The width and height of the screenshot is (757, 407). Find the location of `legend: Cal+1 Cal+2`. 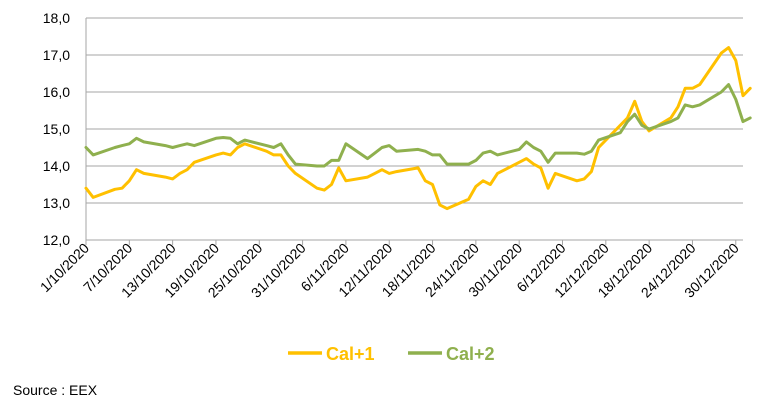

legend: Cal+1 Cal+2 is located at coordinates (391, 354).